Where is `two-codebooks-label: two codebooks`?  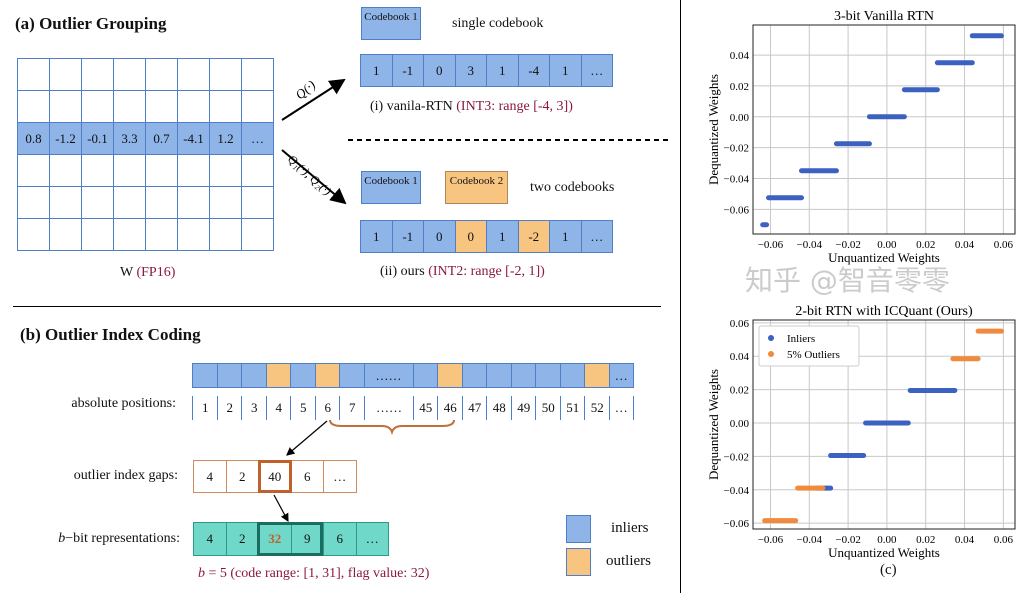
two-codebooks-label: two codebooks is located at coordinates (572, 187).